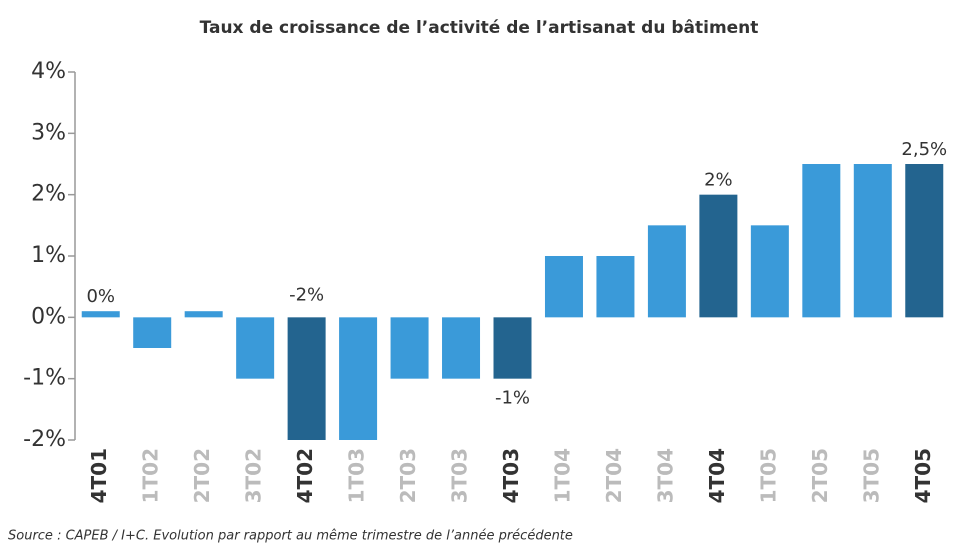  What do you see at coordinates (718, 180) in the screenshot?
I see `value-label: 2%` at bounding box center [718, 180].